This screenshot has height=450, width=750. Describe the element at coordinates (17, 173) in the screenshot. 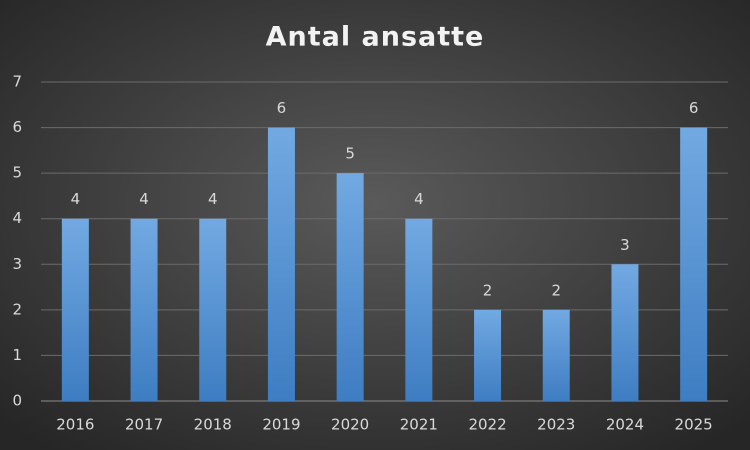

I see `y-tick-label: 5` at that location.